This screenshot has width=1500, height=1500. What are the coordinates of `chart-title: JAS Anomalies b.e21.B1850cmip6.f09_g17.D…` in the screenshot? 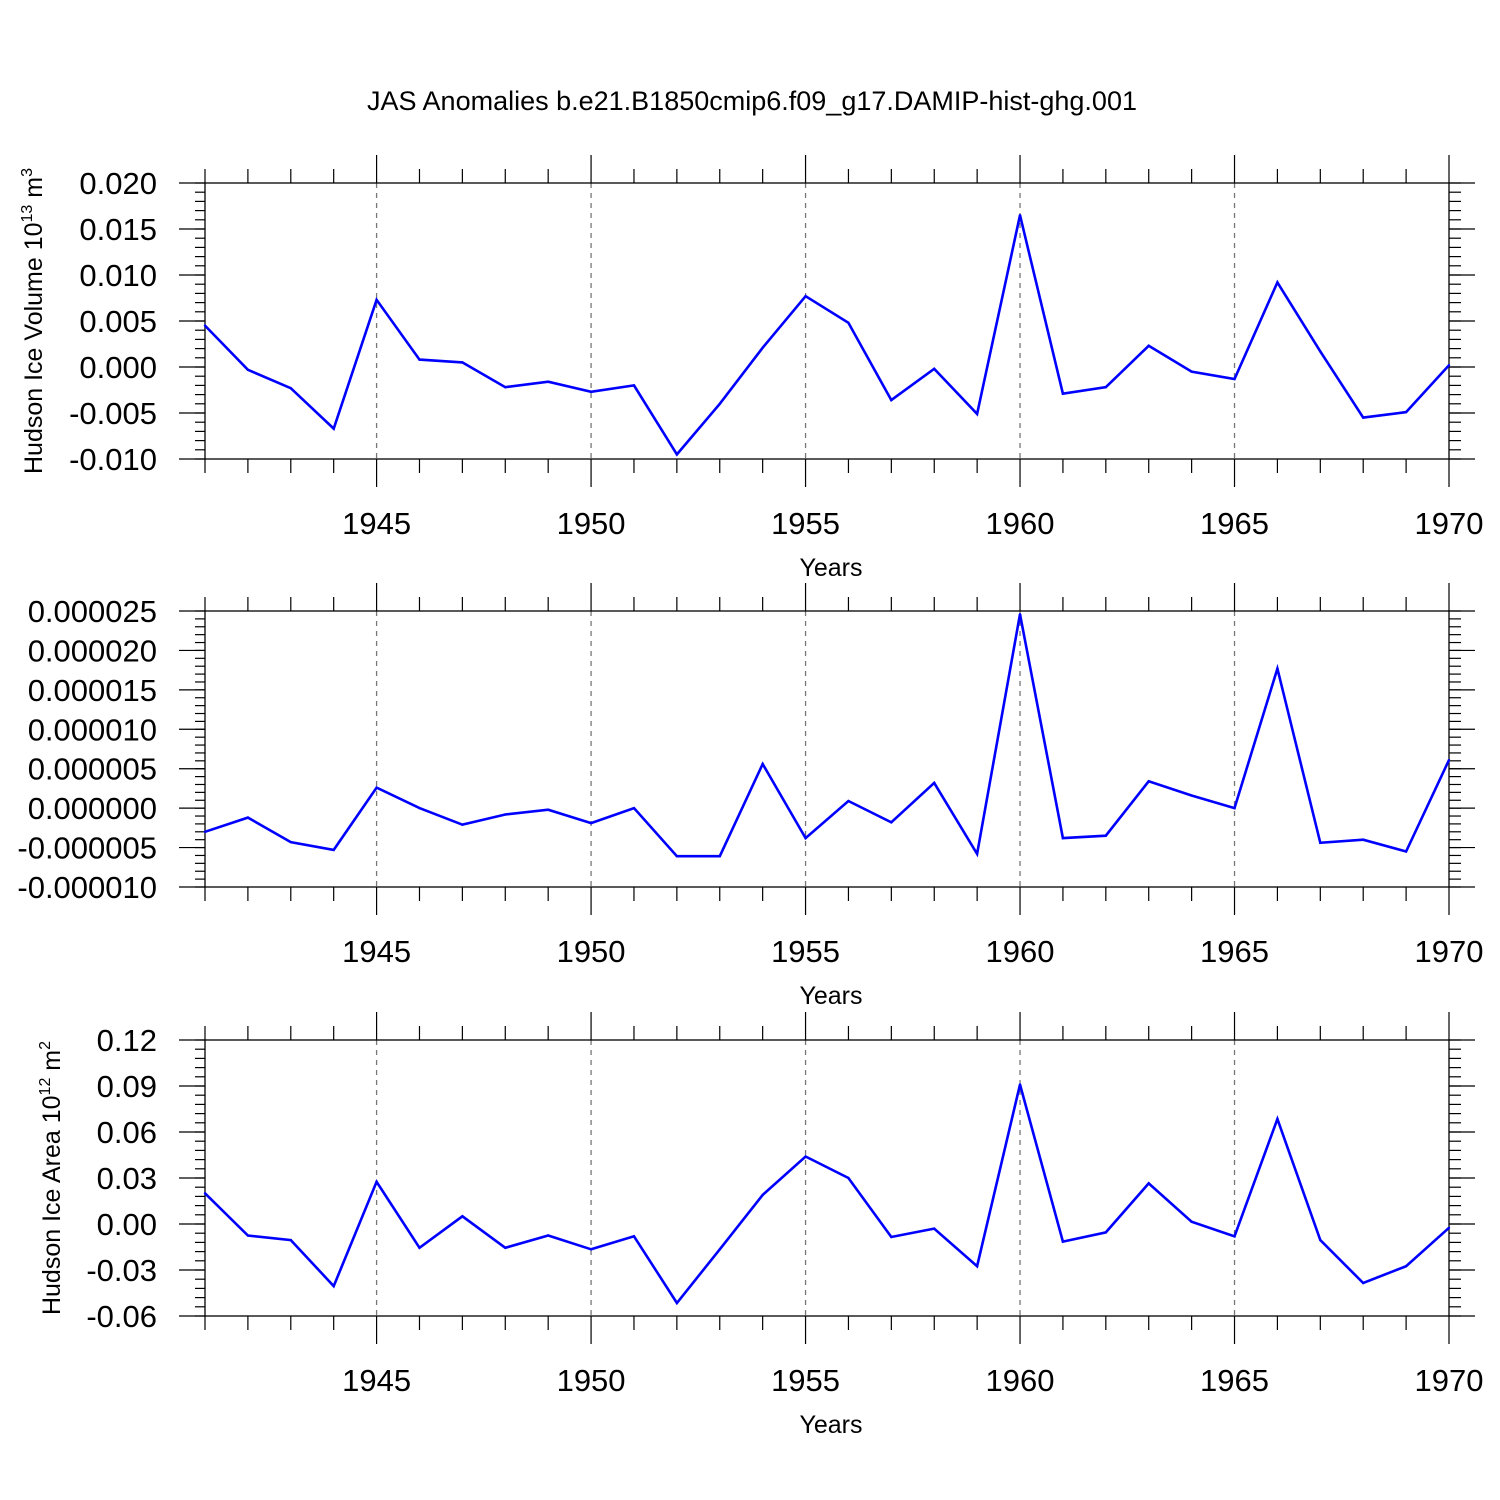 It's located at (752, 101).